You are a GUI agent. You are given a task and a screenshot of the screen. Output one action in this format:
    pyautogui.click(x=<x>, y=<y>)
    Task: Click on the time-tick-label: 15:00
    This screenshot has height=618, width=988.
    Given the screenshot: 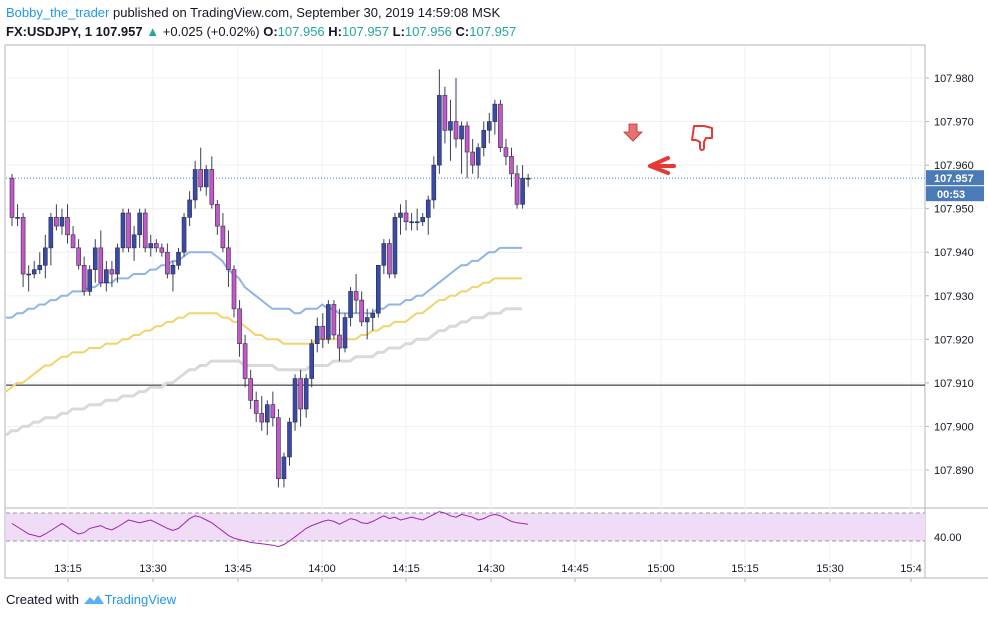 What is the action you would take?
    pyautogui.click(x=661, y=569)
    